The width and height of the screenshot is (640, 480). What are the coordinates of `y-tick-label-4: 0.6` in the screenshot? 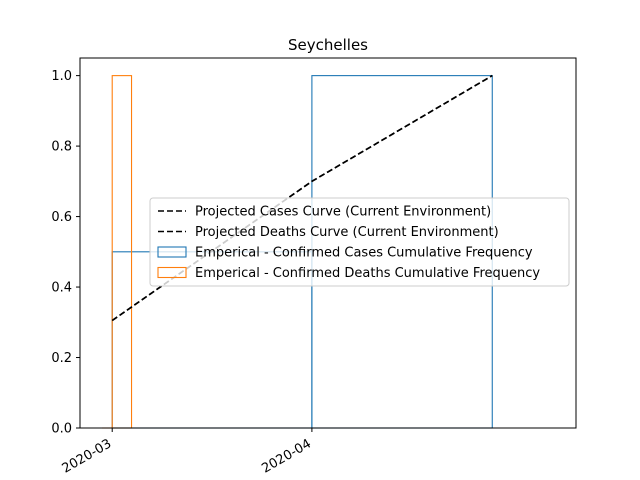 It's located at (61, 217).